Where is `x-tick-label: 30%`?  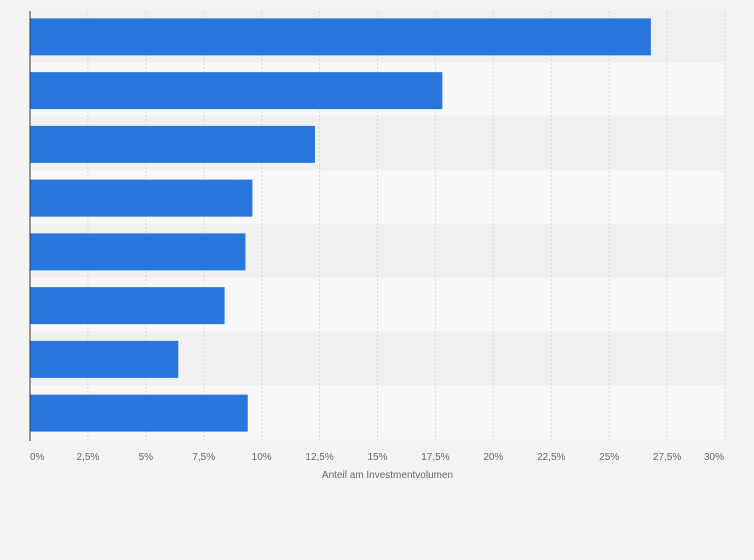 x-tick-label: 30% is located at coordinates (714, 457).